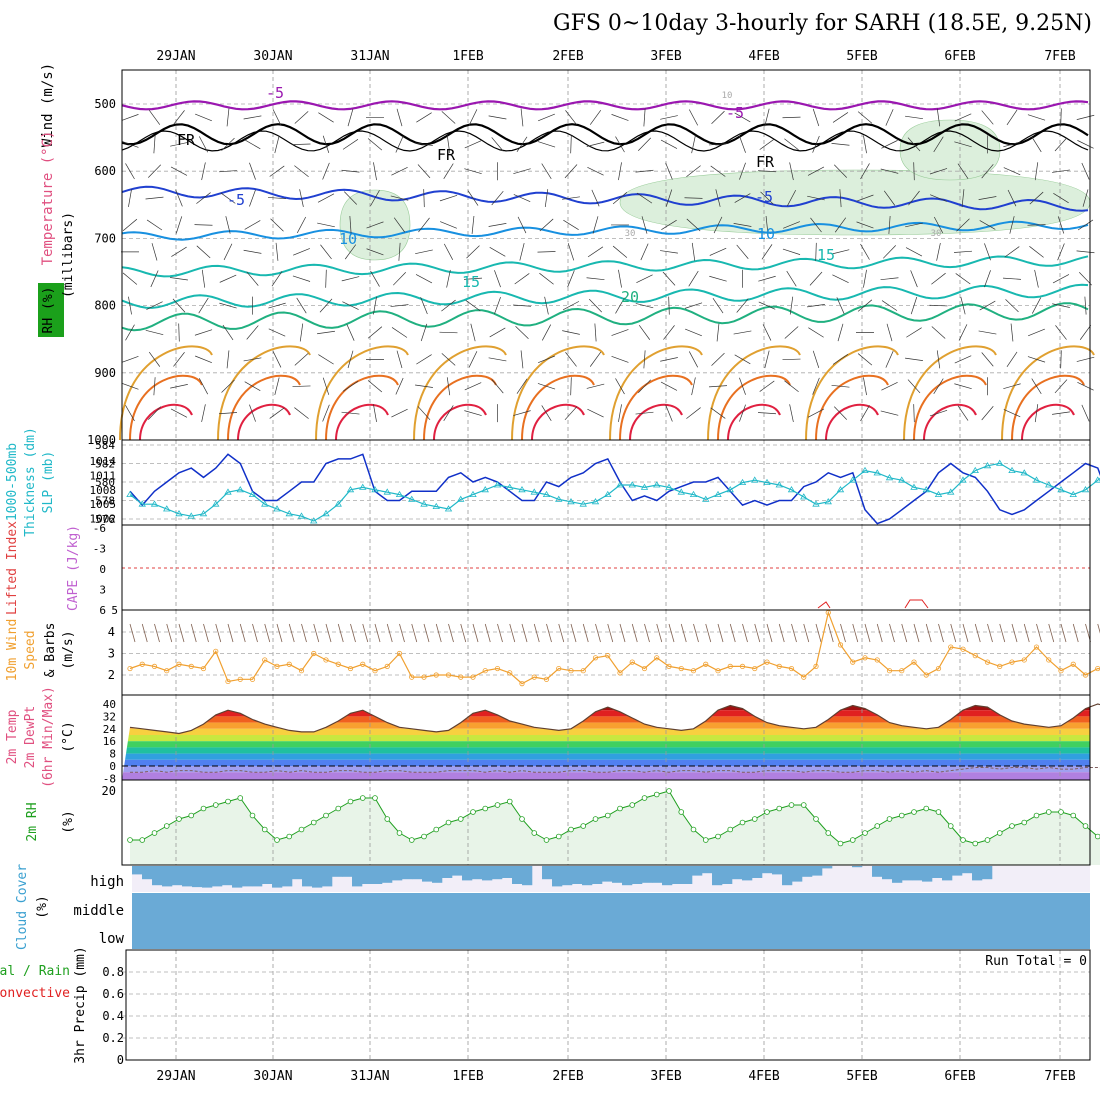  I want to click on lifted-index-tick: -6, so click(99, 528).